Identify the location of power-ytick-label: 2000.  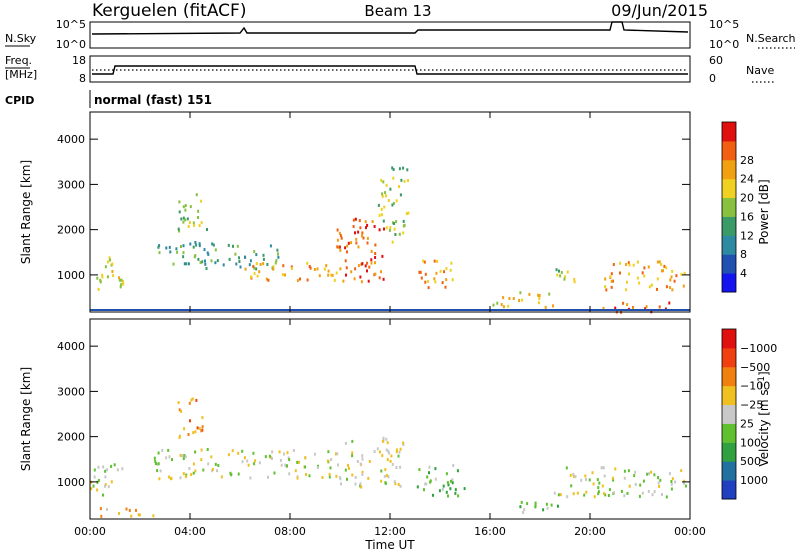
(71, 230).